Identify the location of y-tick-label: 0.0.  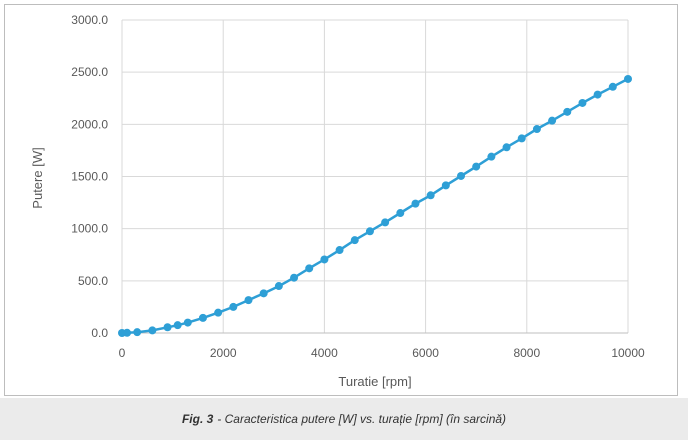
(99, 333).